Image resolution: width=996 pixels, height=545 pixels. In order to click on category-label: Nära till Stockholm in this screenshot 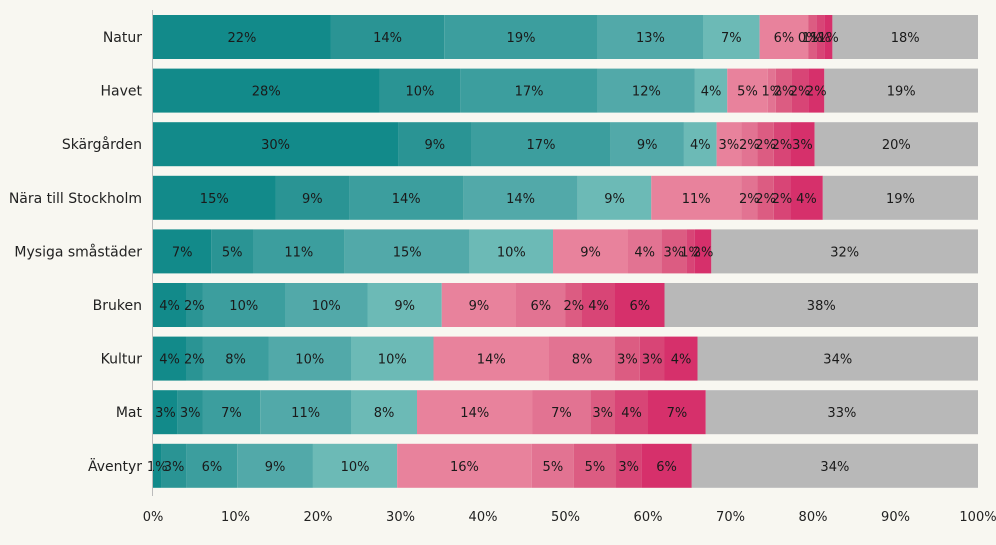, I will do `click(75, 199)`.